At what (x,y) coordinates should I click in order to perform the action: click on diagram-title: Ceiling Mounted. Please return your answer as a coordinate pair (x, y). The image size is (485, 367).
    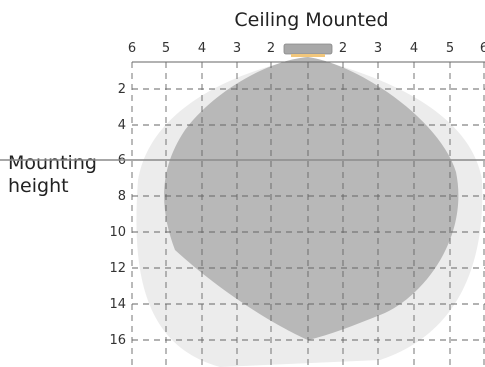
    Looking at the image, I should click on (311, 20).